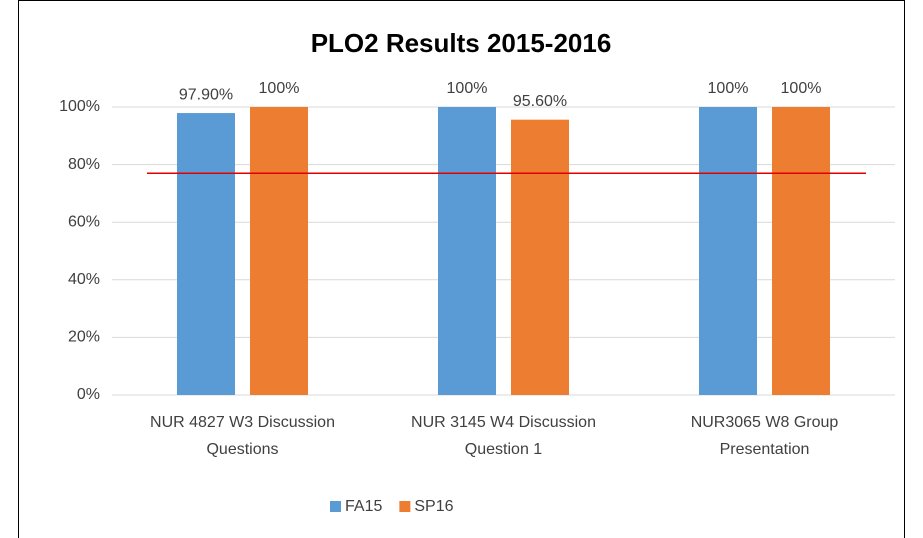 This screenshot has height=538, width=923. What do you see at coordinates (88, 394) in the screenshot?
I see `y-tick-label: 0%` at bounding box center [88, 394].